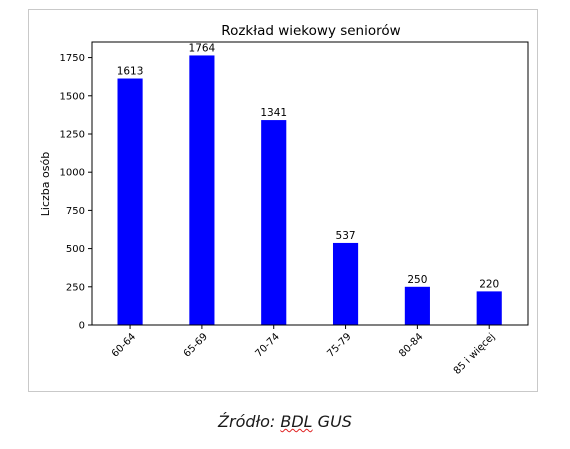 The height and width of the screenshot is (449, 570). I want to click on data-label: 220, so click(489, 284).